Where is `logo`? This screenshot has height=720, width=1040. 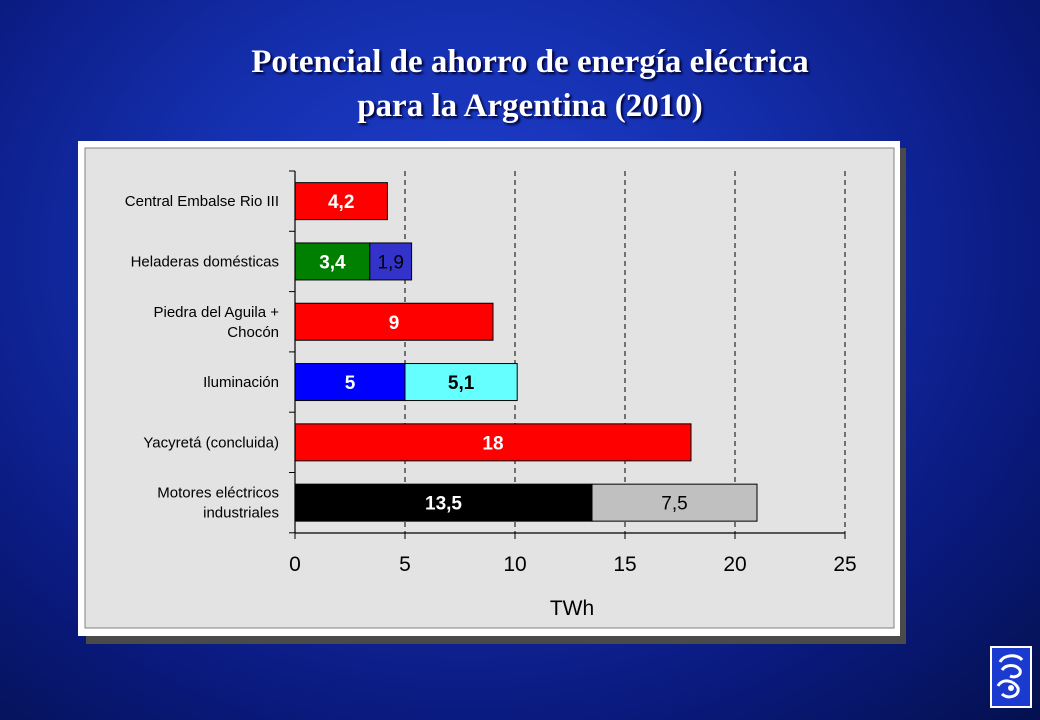 logo is located at coordinates (1011, 677).